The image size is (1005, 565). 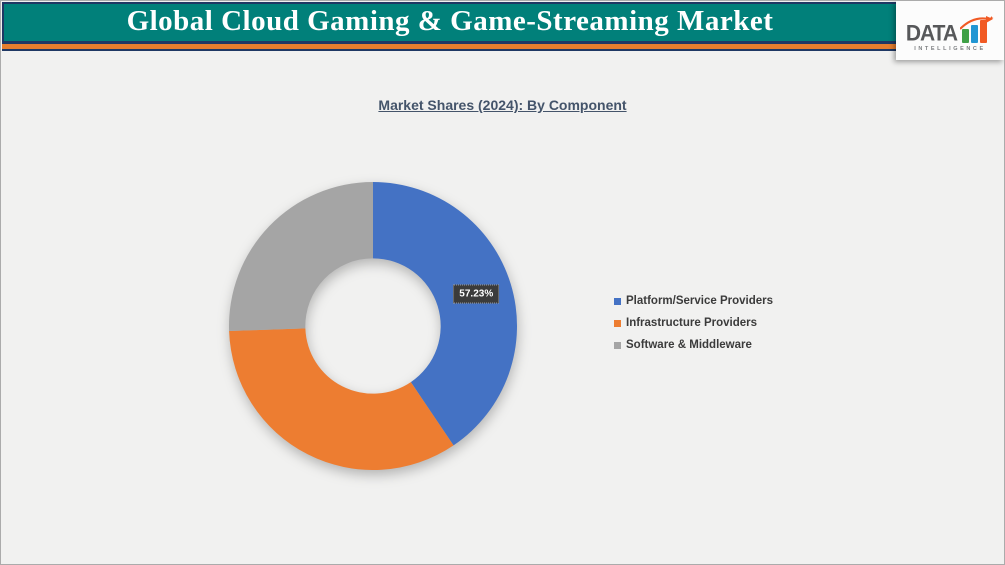 What do you see at coordinates (977, 29) in the screenshot?
I see `bar-chart-icon` at bounding box center [977, 29].